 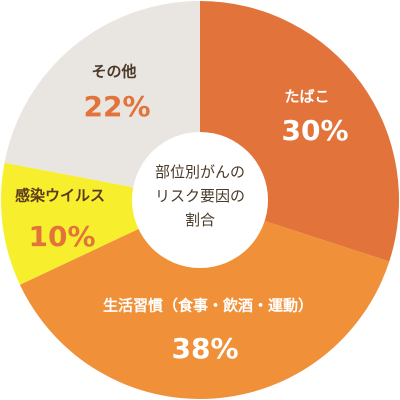 I want to click on chart-title: 部位別がんの リスク要因の 割合, so click(x=199, y=196).